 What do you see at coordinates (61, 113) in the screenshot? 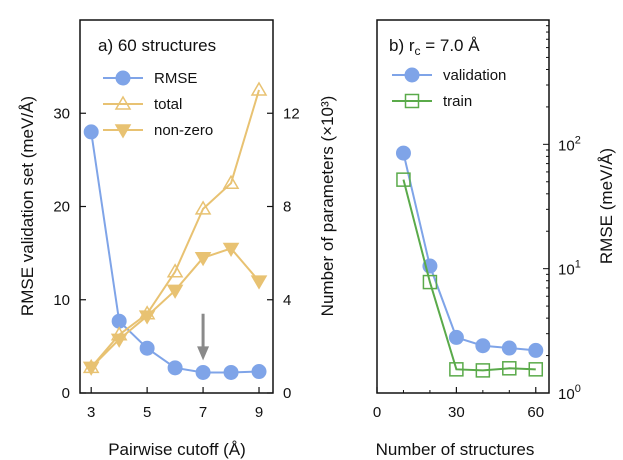
I see `panel-a-left-tick-label: 30` at bounding box center [61, 113].